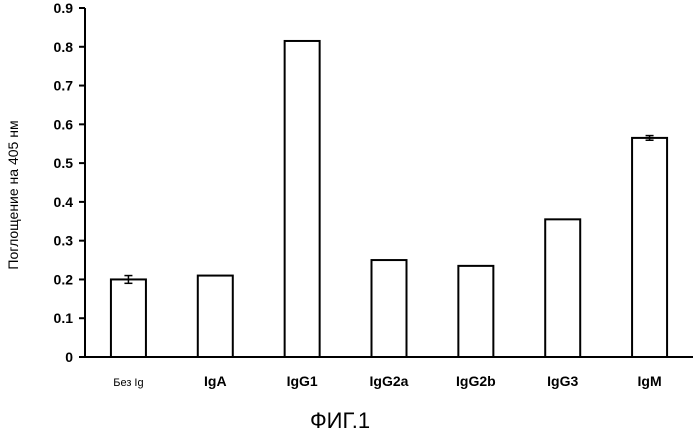 Image resolution: width=699 pixels, height=439 pixels. I want to click on y-tick-label: 0.7, so click(64, 86).